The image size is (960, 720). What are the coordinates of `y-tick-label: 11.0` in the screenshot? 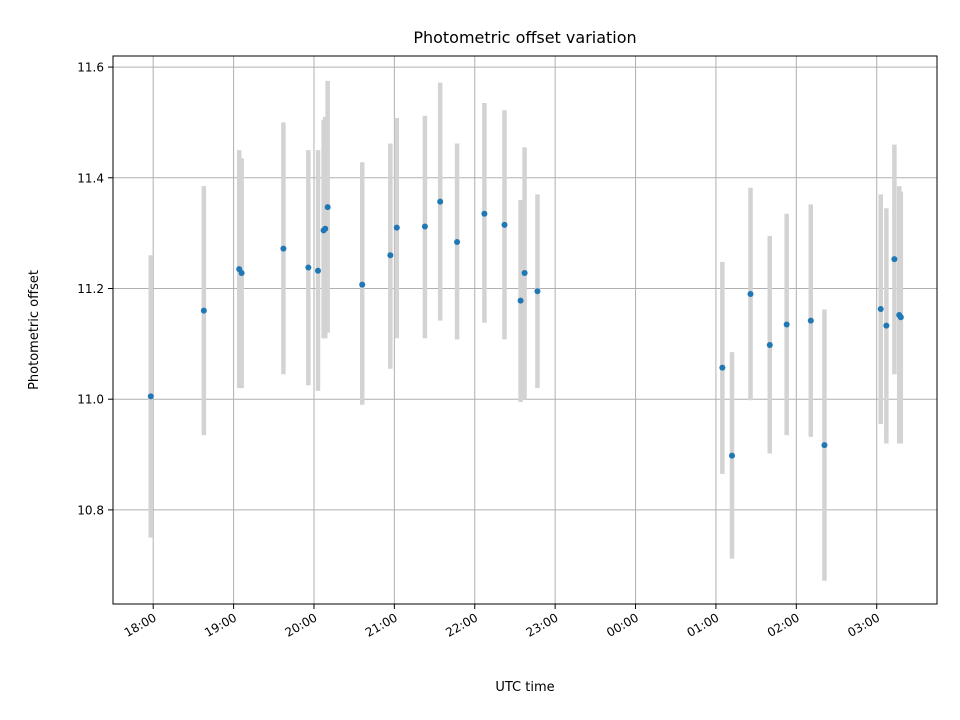 It's located at (90, 400).